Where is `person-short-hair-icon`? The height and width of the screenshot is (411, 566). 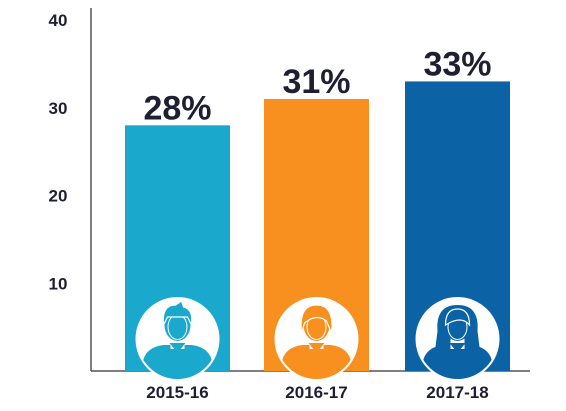 person-short-hair-icon is located at coordinates (177, 339).